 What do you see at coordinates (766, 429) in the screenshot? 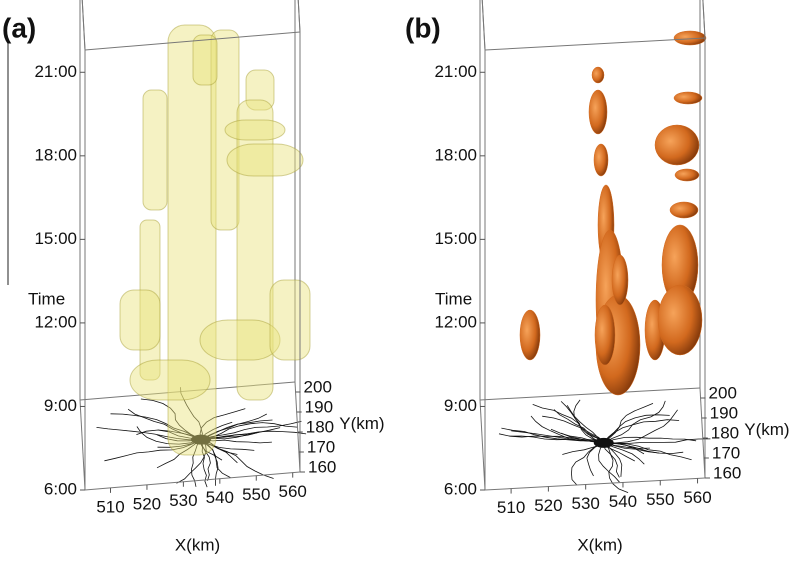
I see `y-axis-label: Y(km)` at bounding box center [766, 429].